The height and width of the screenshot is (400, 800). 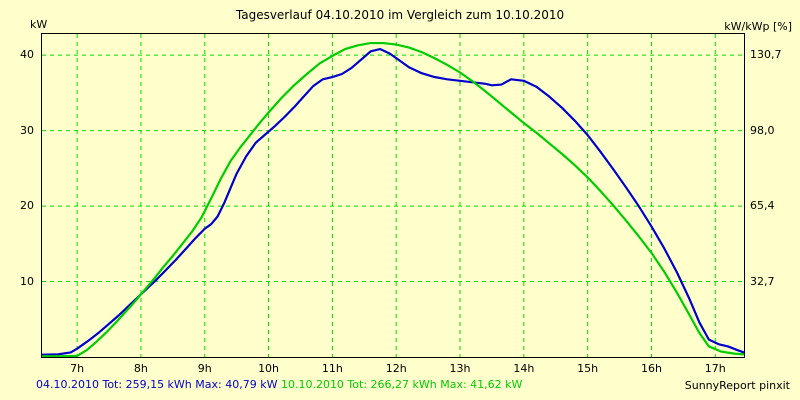 What do you see at coordinates (460, 368) in the screenshot?
I see `x-tick-label: 13h` at bounding box center [460, 368].